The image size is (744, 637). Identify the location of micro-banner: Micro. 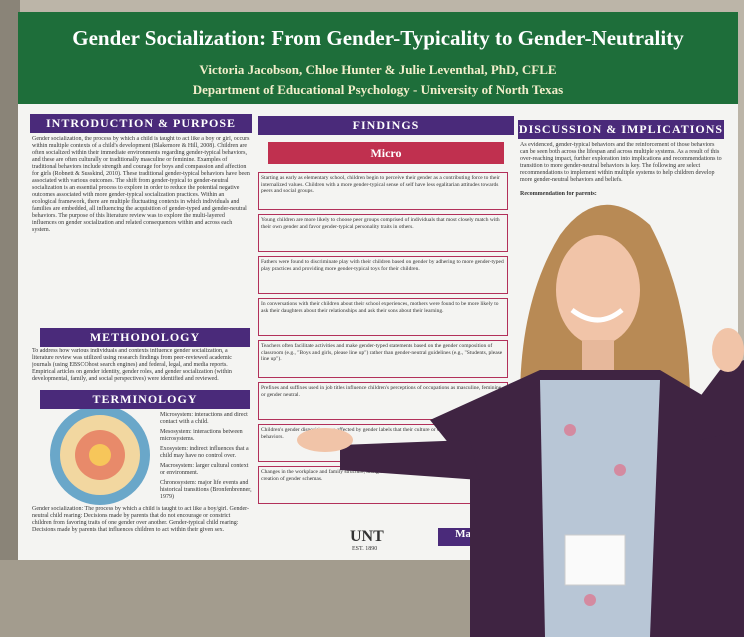
(386, 153).